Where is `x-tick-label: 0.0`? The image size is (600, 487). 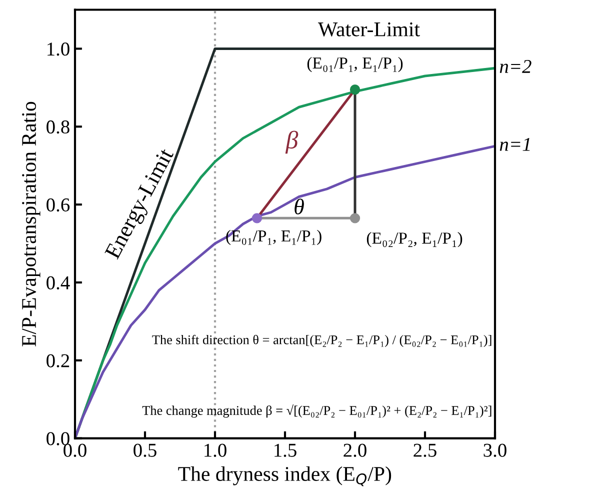 x-tick-label: 0.0 is located at coordinates (75, 450).